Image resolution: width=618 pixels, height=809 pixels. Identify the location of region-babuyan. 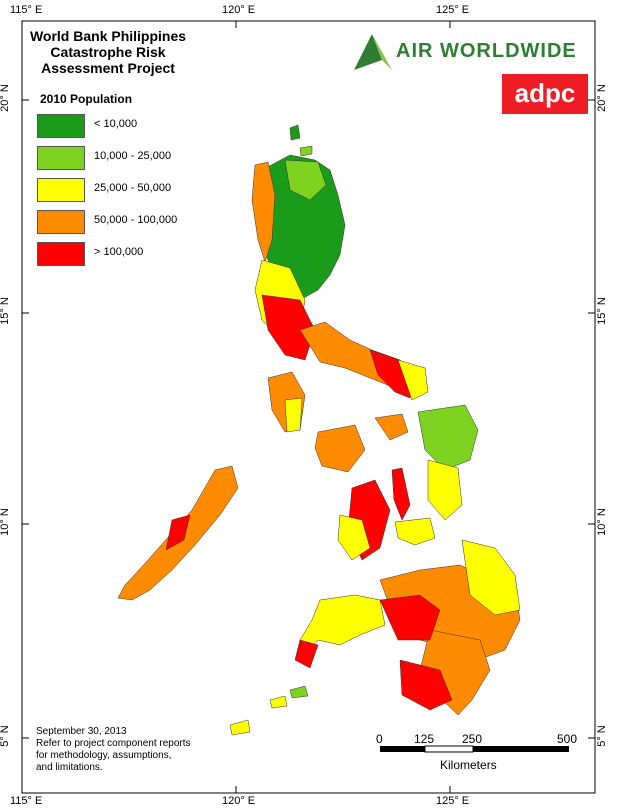
(306, 151).